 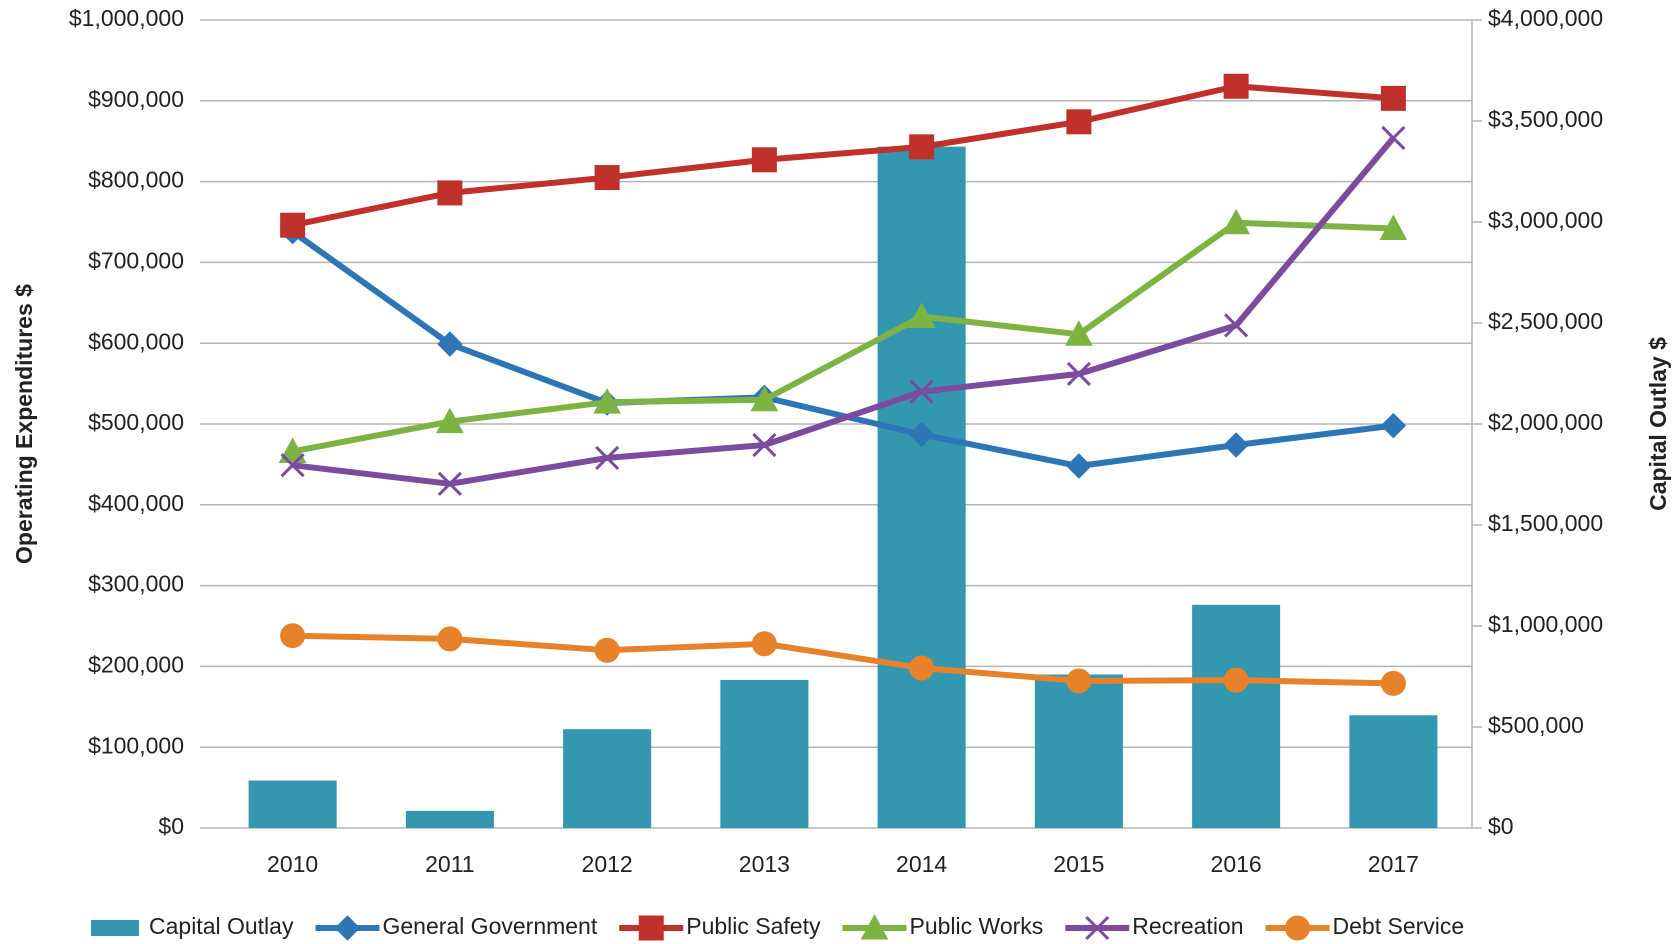 What do you see at coordinates (1545, 624) in the screenshot?
I see `y2-tick-label: $1,000,000` at bounding box center [1545, 624].